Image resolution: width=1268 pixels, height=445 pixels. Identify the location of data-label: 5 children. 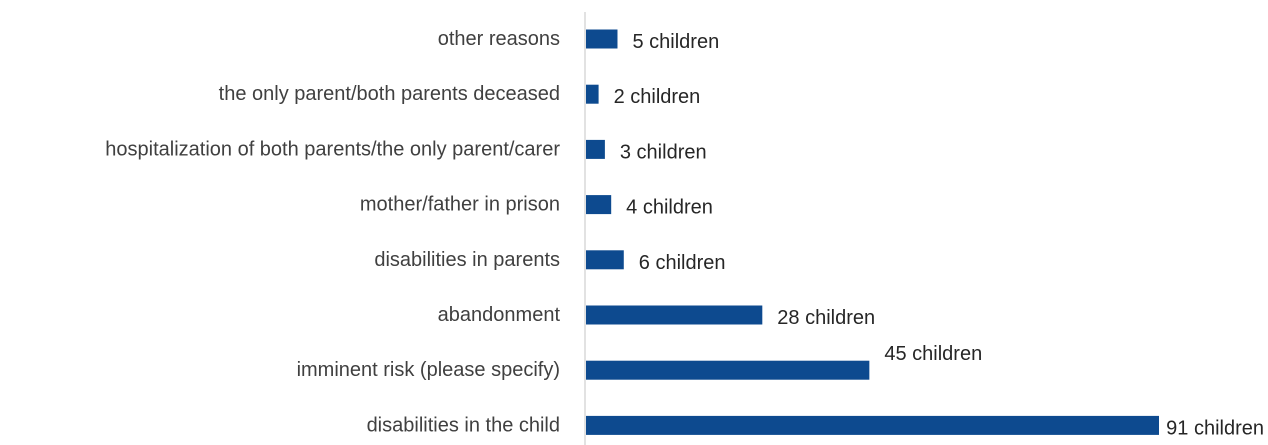
(675, 42).